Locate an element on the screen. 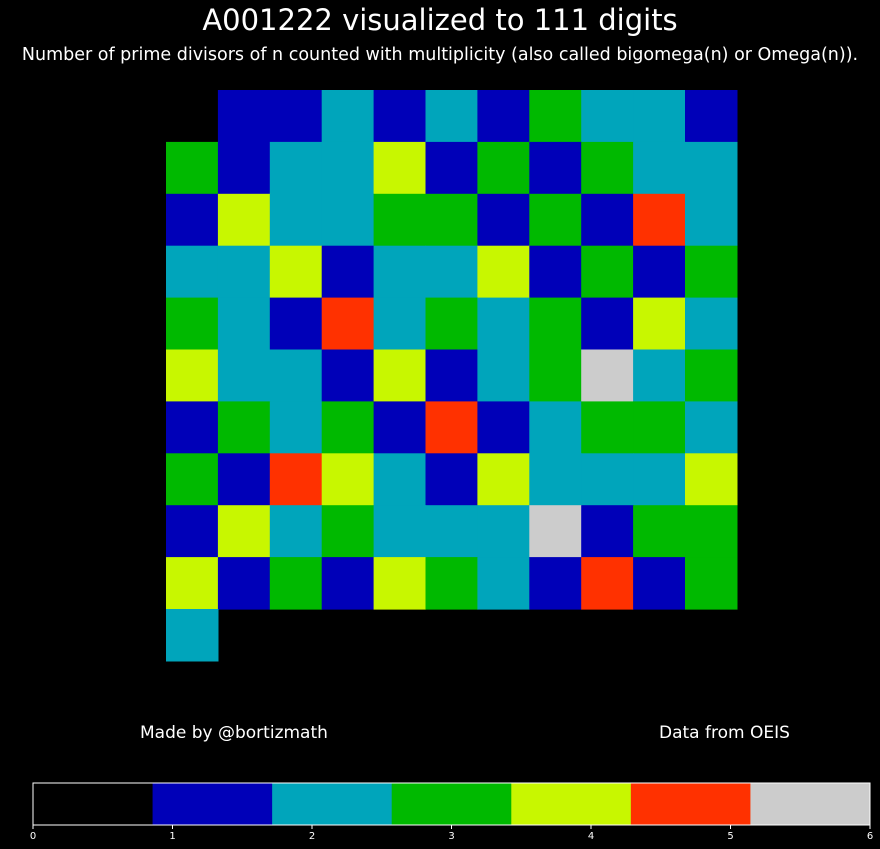 This screenshot has width=880, height=849. colorbar: 0 1 2 3 4 5 6 is located at coordinates (451, 812).